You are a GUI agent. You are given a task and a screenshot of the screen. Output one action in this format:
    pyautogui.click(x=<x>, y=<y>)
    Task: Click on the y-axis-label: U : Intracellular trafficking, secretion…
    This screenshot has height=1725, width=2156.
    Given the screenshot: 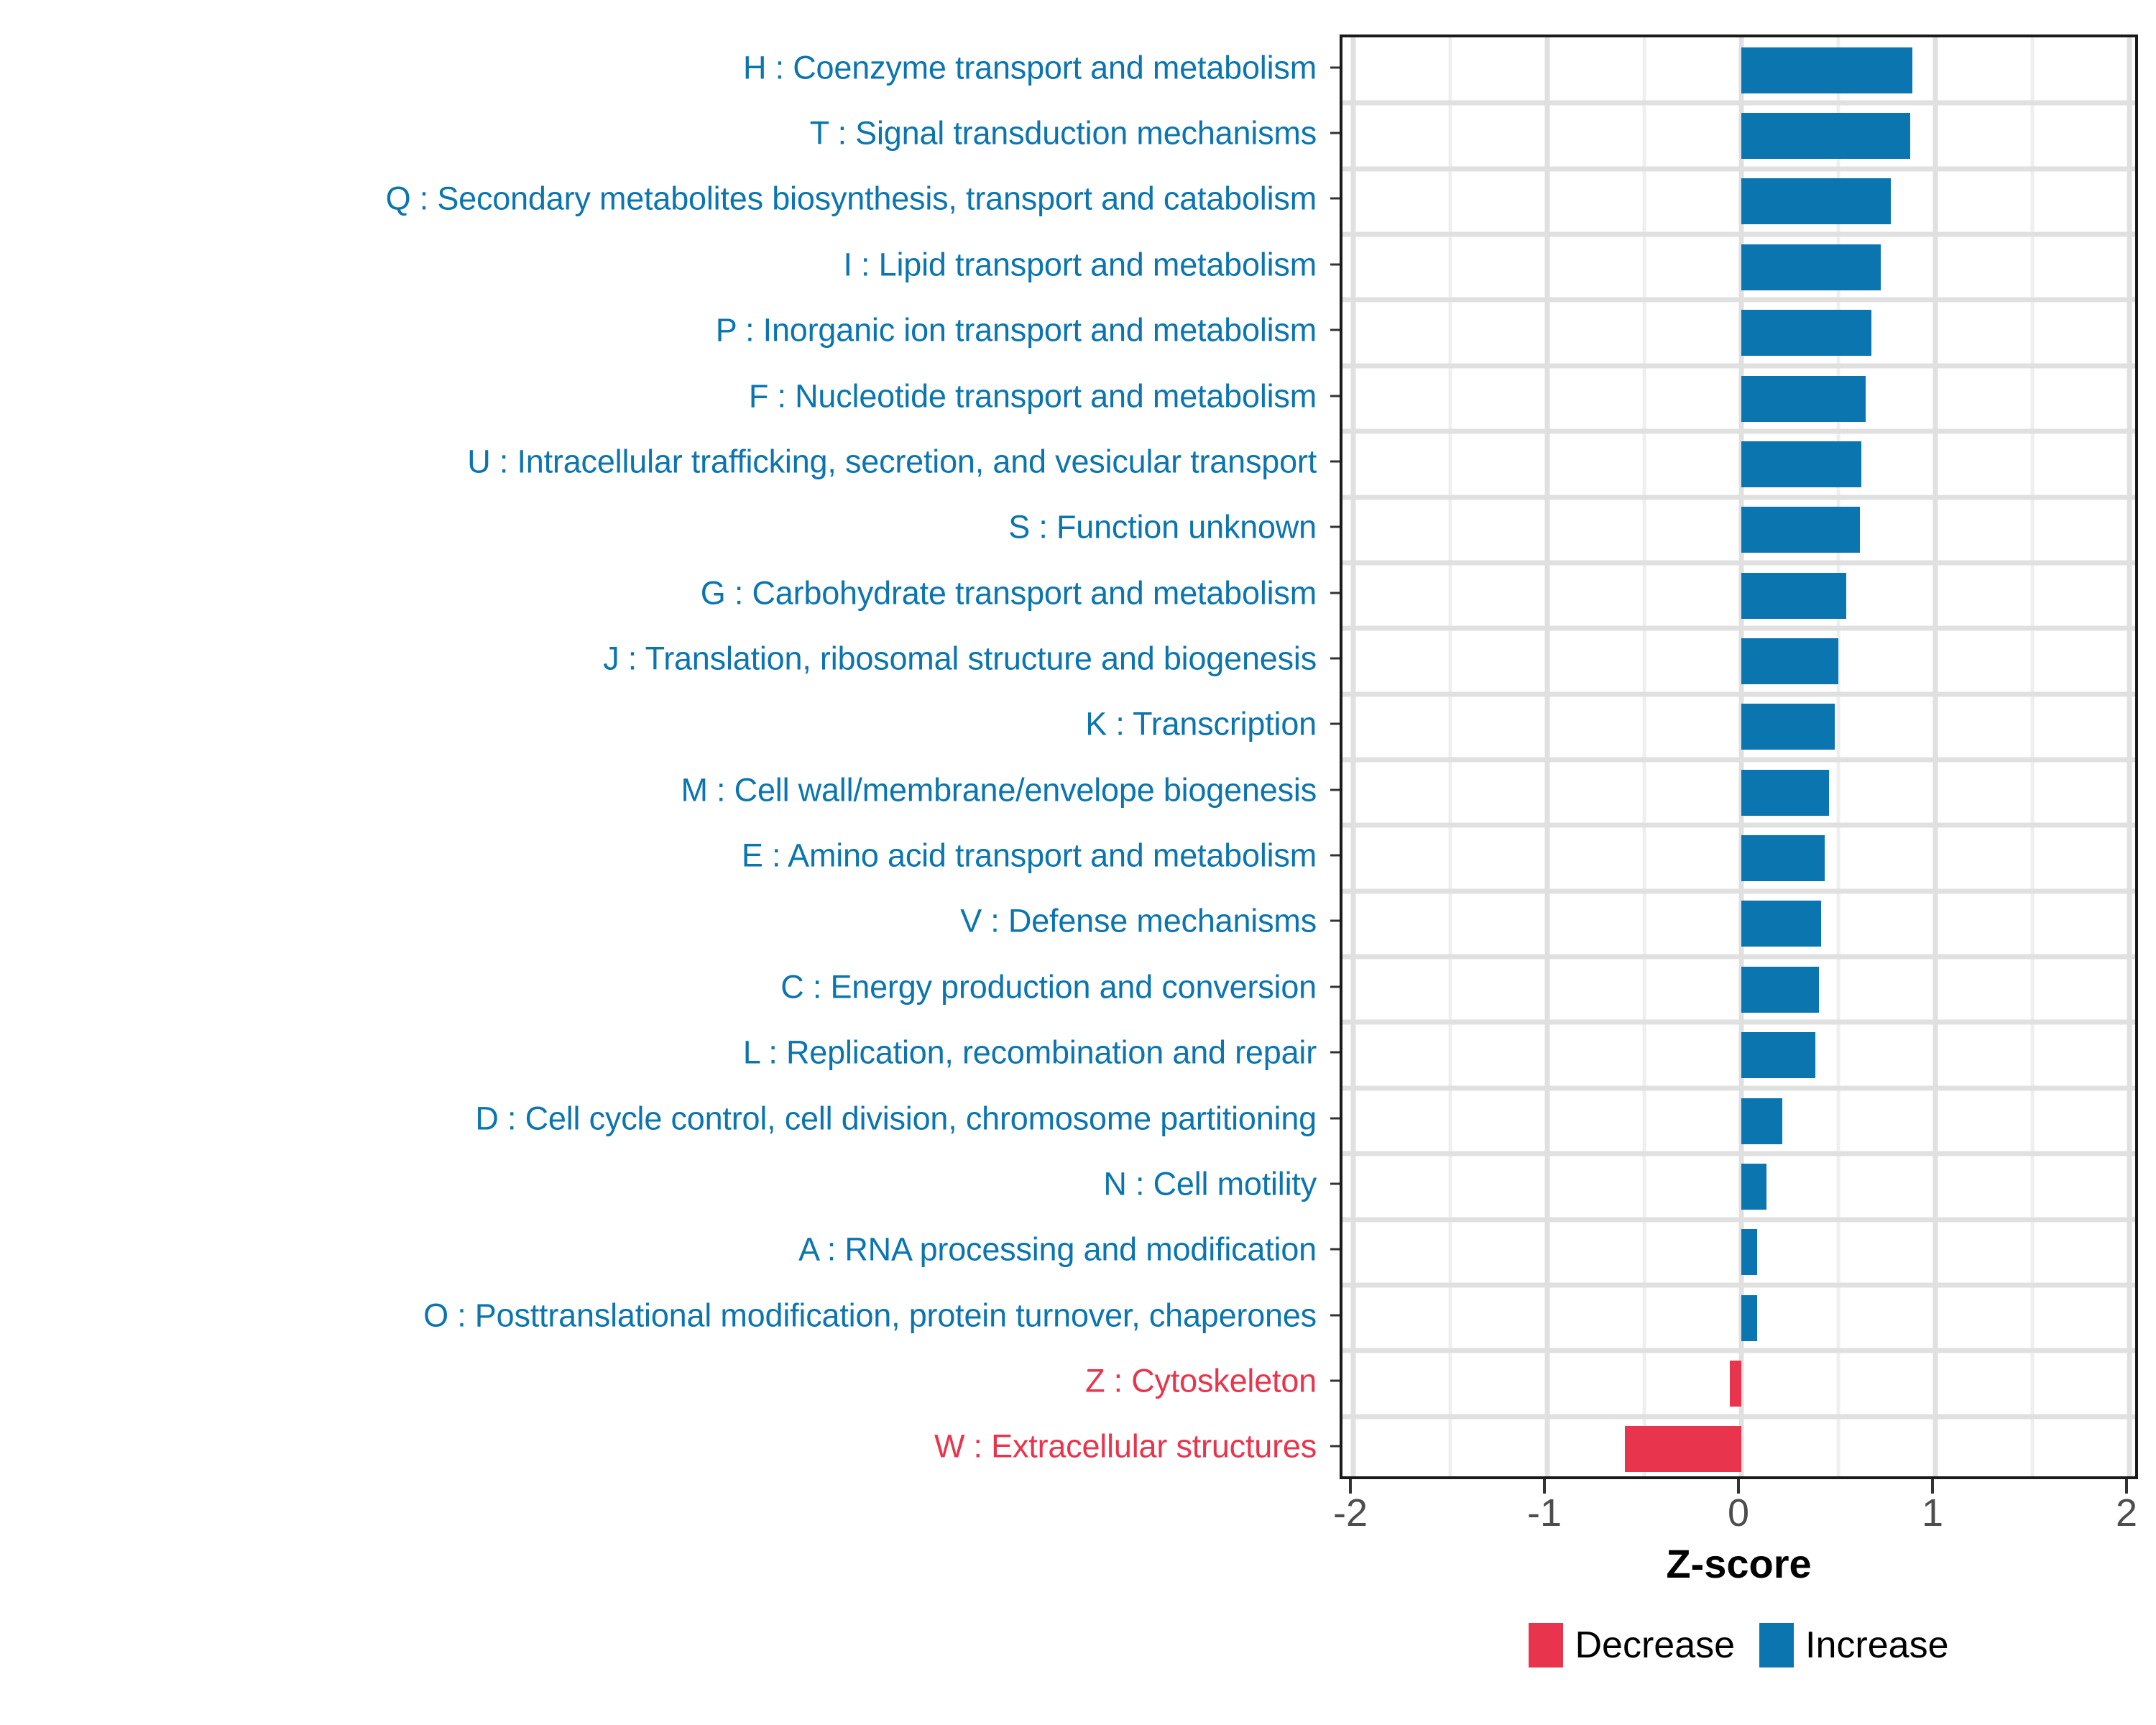 What is the action you would take?
    pyautogui.click(x=892, y=461)
    